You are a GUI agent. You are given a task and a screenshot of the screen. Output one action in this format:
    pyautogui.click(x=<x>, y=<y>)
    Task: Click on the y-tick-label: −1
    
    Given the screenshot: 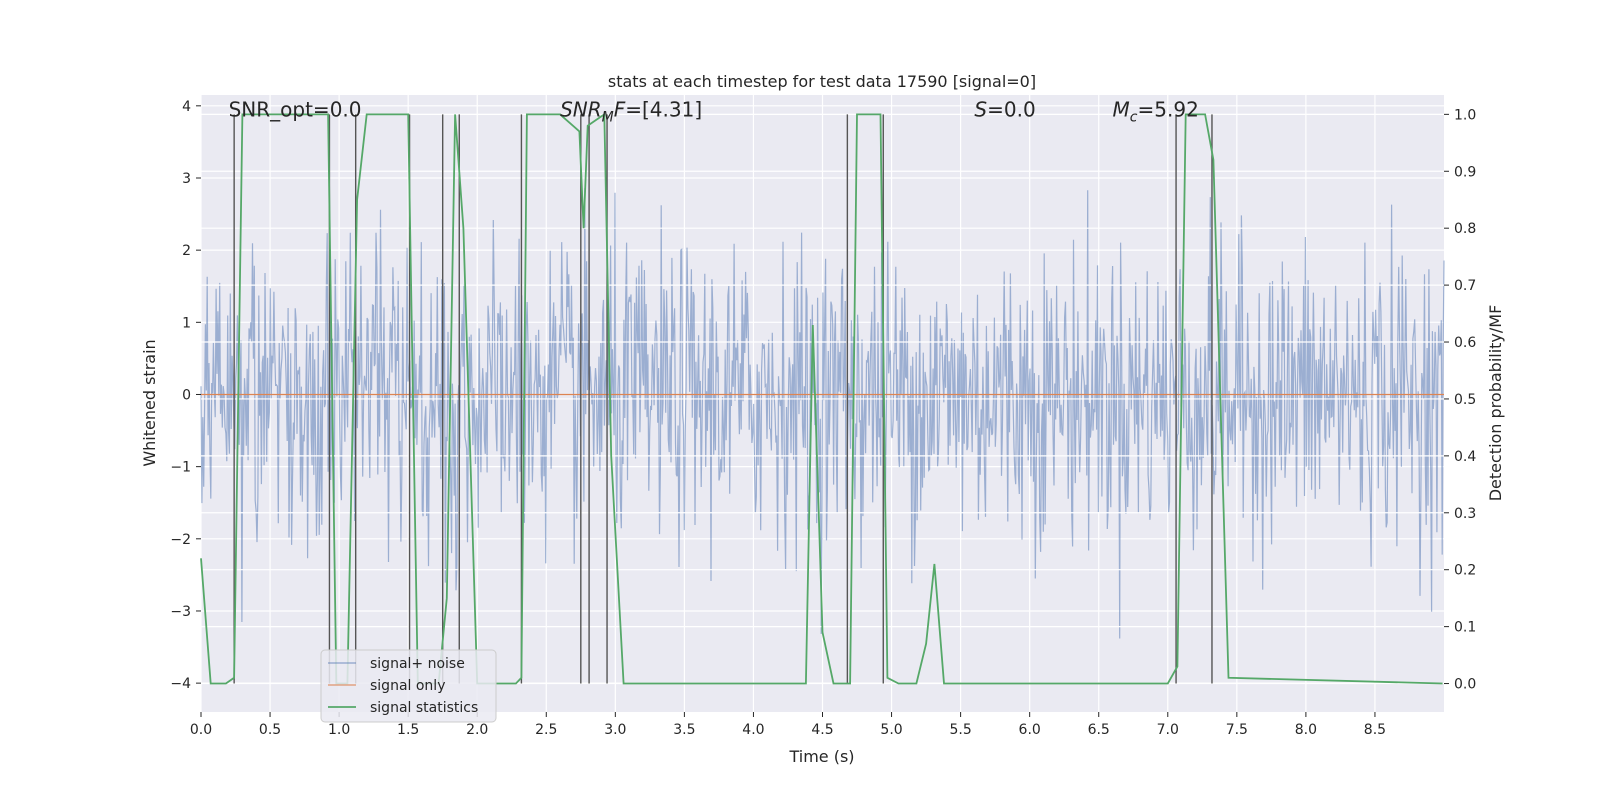 What is the action you would take?
    pyautogui.click(x=180, y=468)
    